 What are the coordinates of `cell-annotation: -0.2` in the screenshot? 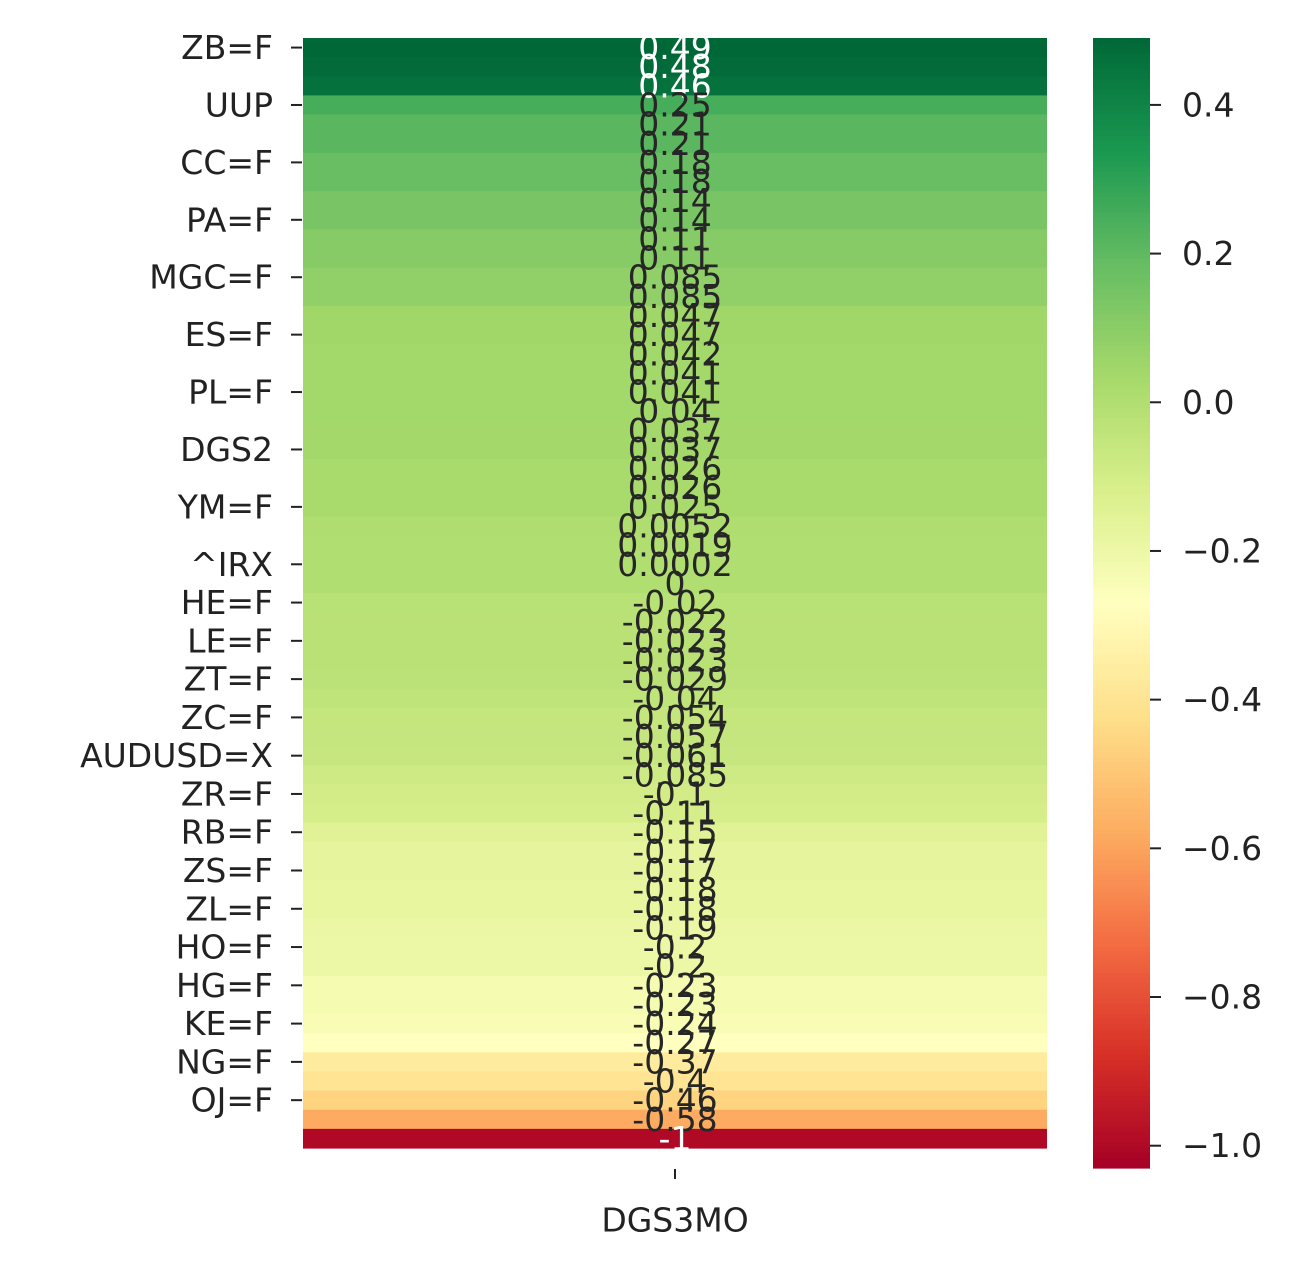 It's located at (675, 966).